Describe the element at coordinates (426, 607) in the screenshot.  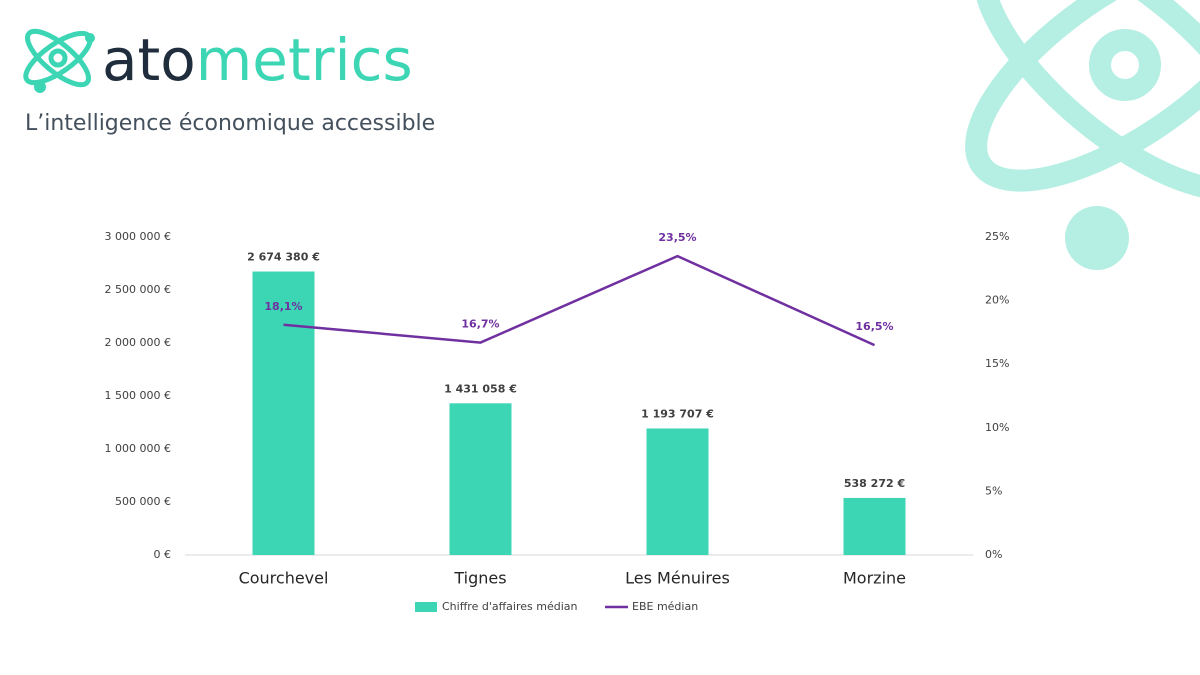
I see `legend-swatch` at that location.